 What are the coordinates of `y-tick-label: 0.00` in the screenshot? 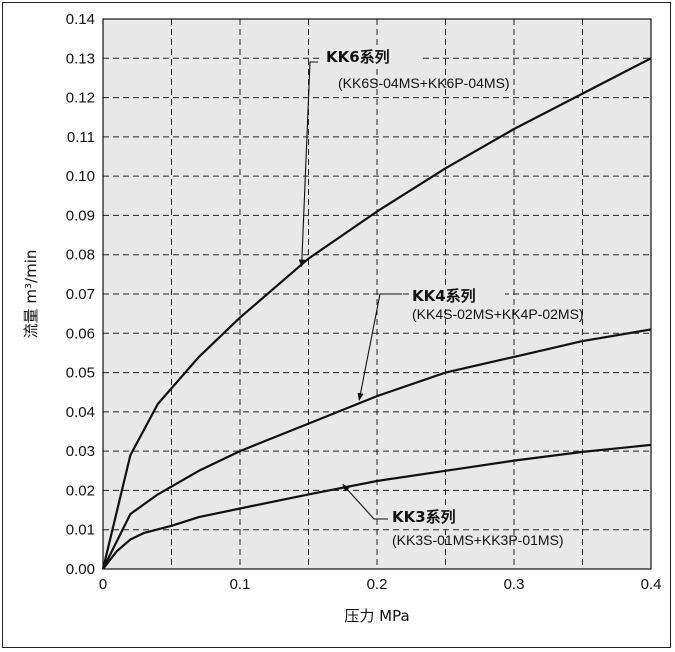 It's located at (80, 569).